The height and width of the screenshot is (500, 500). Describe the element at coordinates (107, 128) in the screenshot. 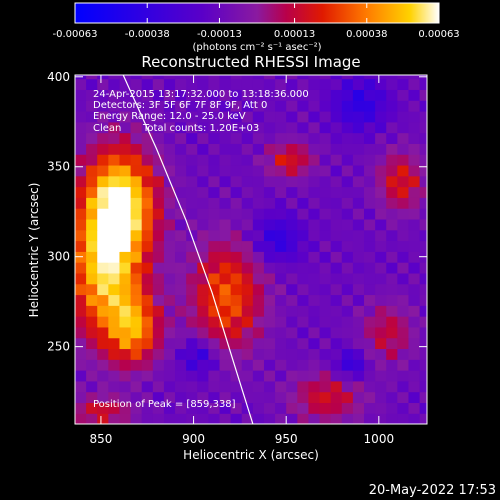

I see `annotation-method: Clean` at that location.